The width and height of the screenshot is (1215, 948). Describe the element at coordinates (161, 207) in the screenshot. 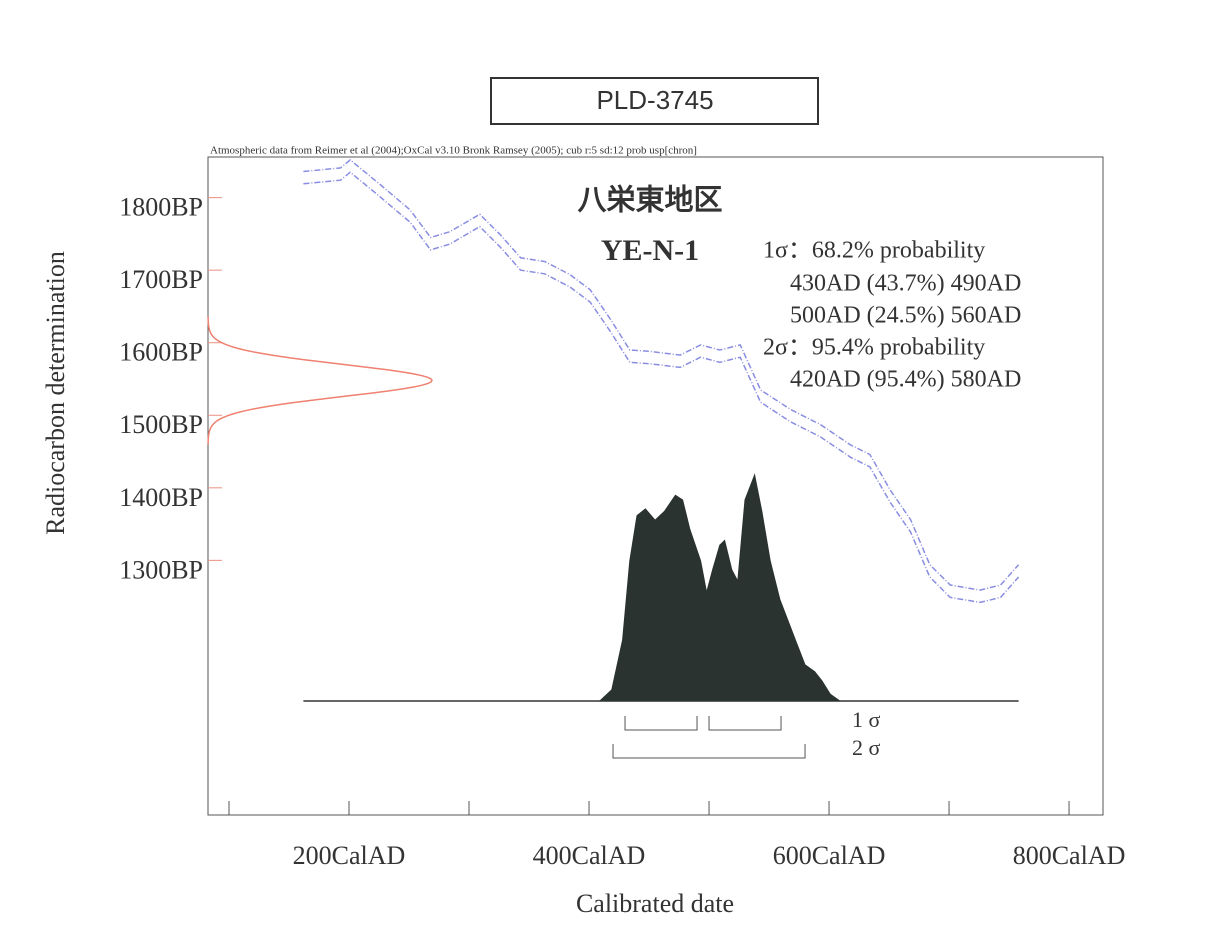

I see `y-tick-label: 1800BP` at that location.